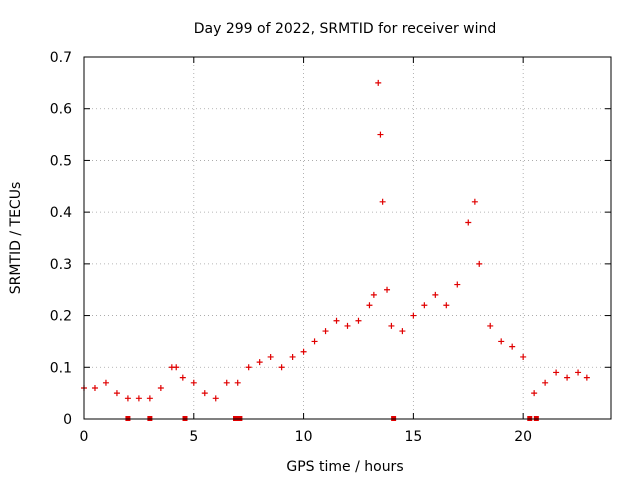  Describe the element at coordinates (344, 467) in the screenshot. I see `x-axis-label: GPS time / hours` at that location.